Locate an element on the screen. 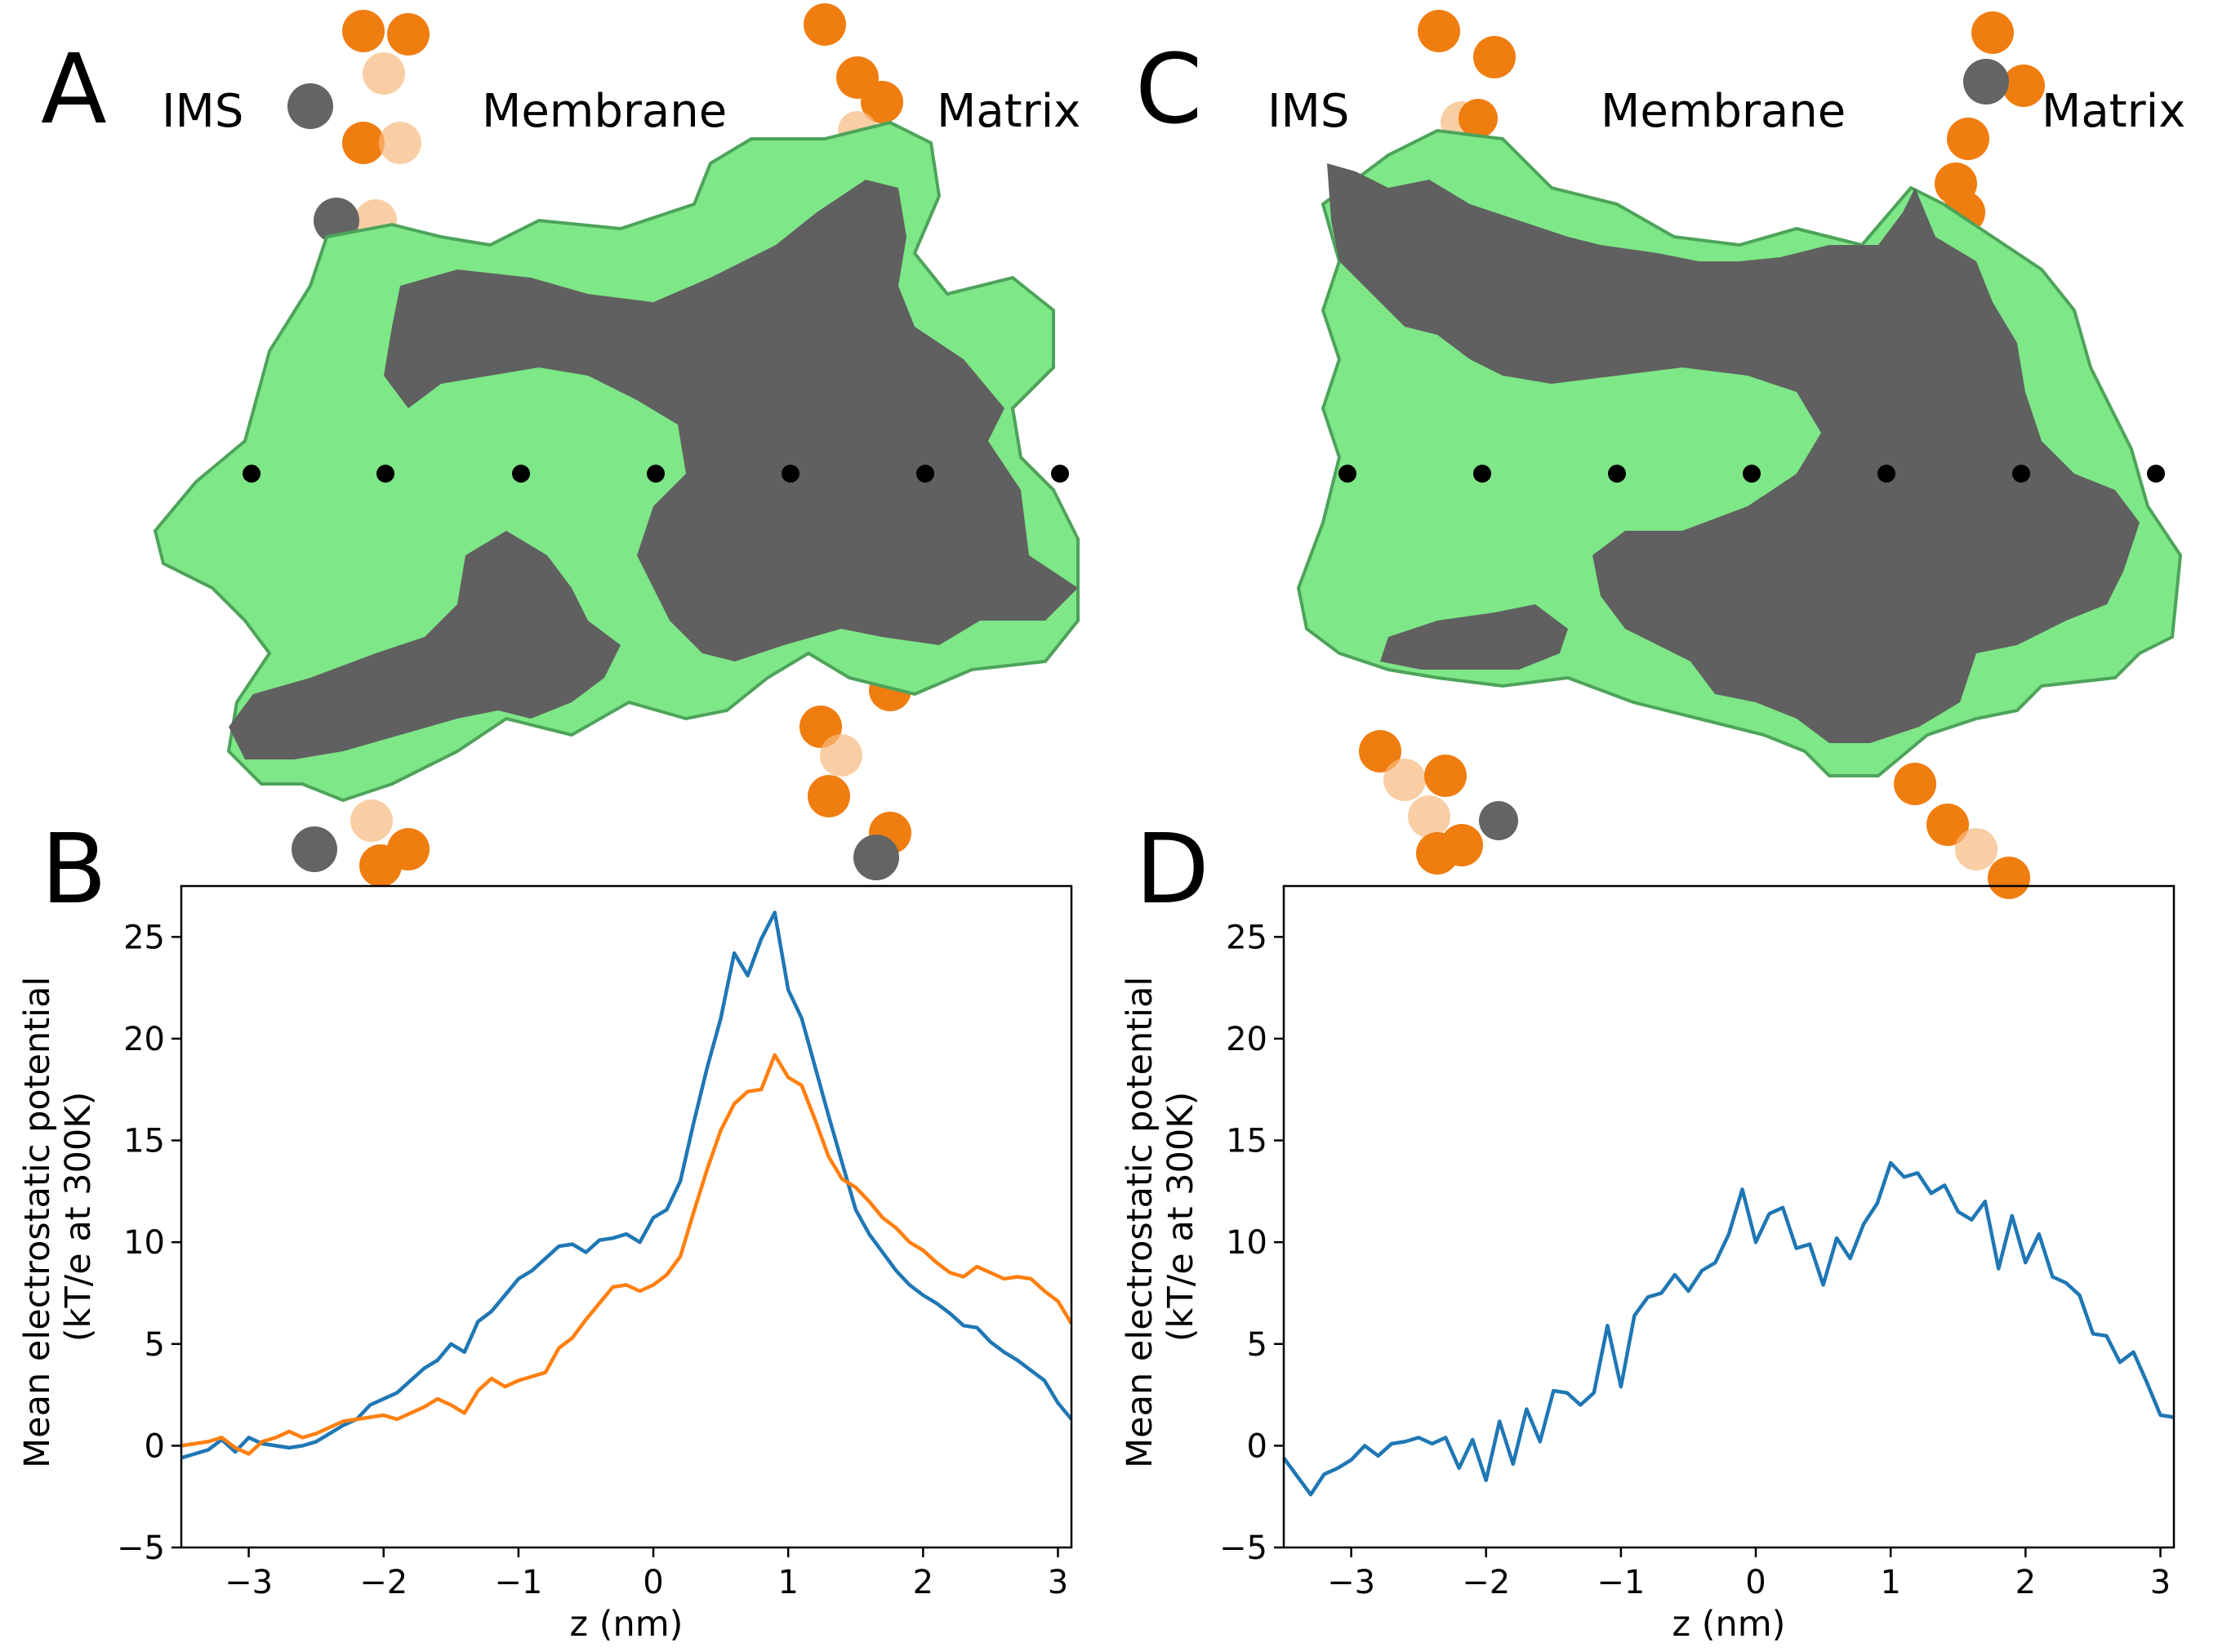 This screenshot has width=2218, height=1652. y-tick-label-b: 5 is located at coordinates (155, 1345).